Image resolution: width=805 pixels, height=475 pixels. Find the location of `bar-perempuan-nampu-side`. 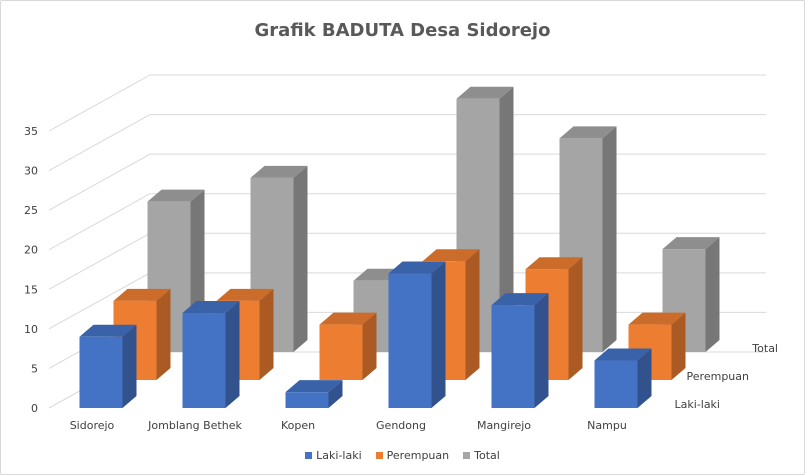

bar-perempuan-nampu-side is located at coordinates (678, 346).